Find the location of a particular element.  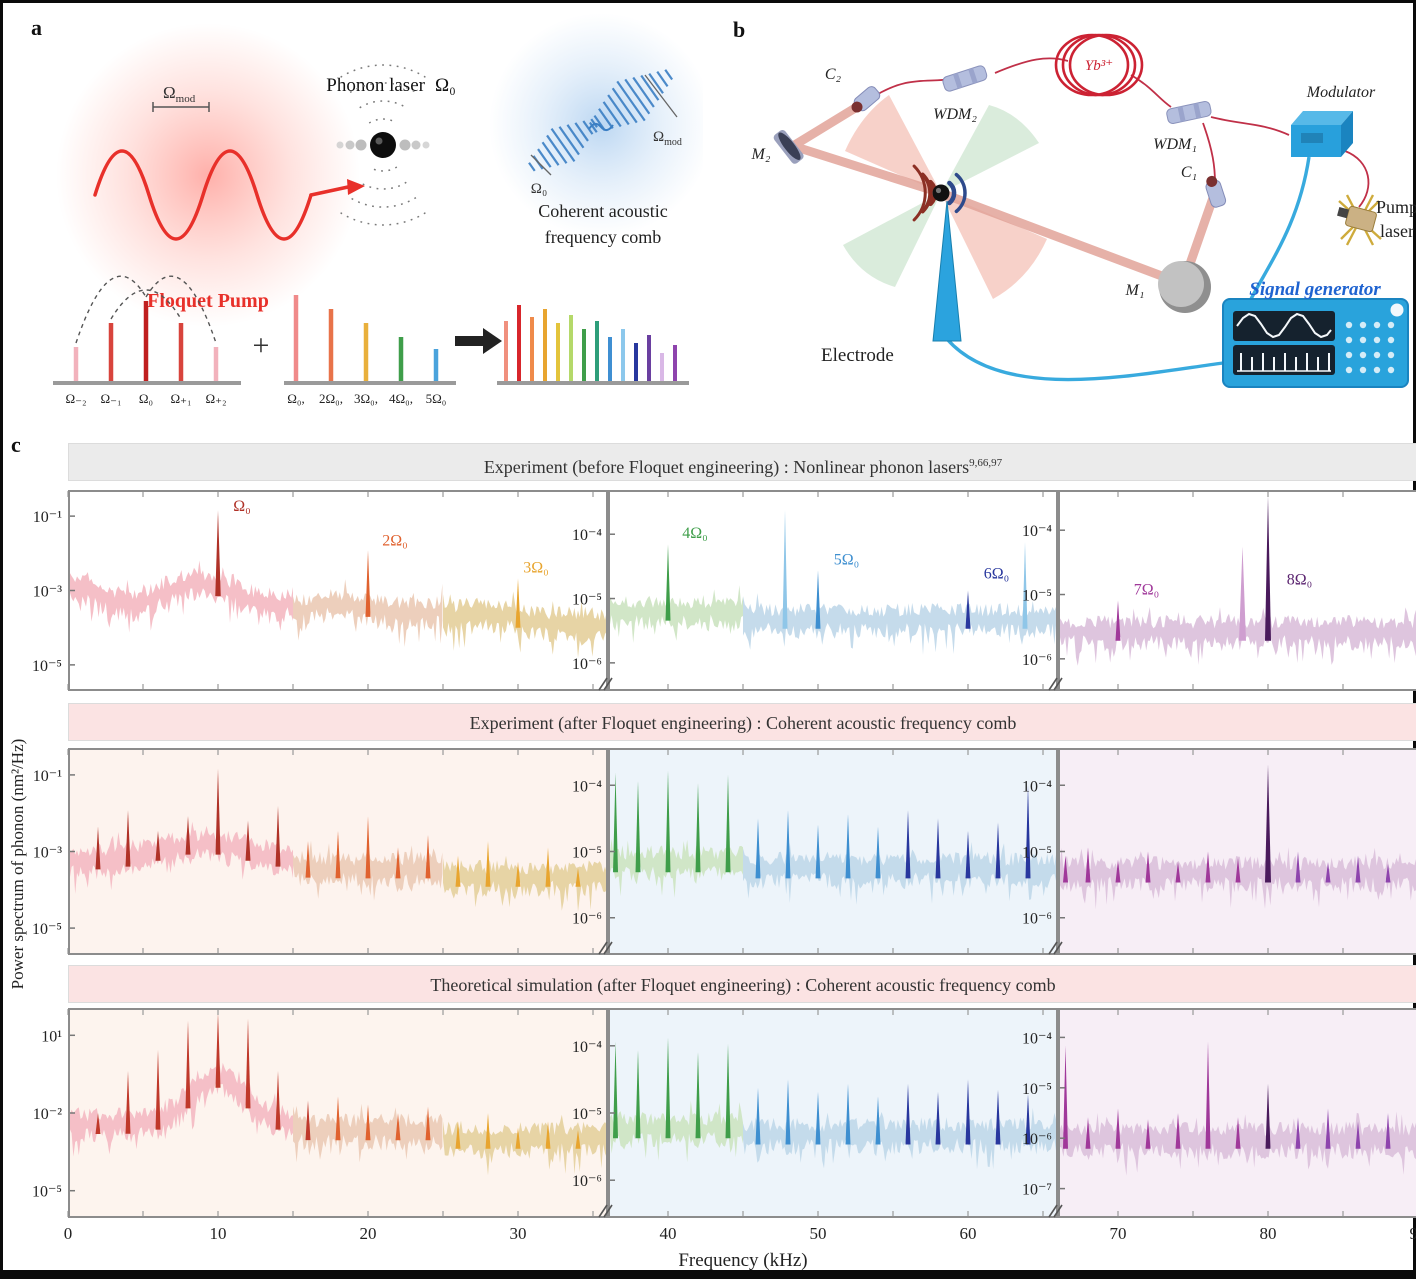

pump-laser-label-2: laser is located at coordinates (1397, 231).